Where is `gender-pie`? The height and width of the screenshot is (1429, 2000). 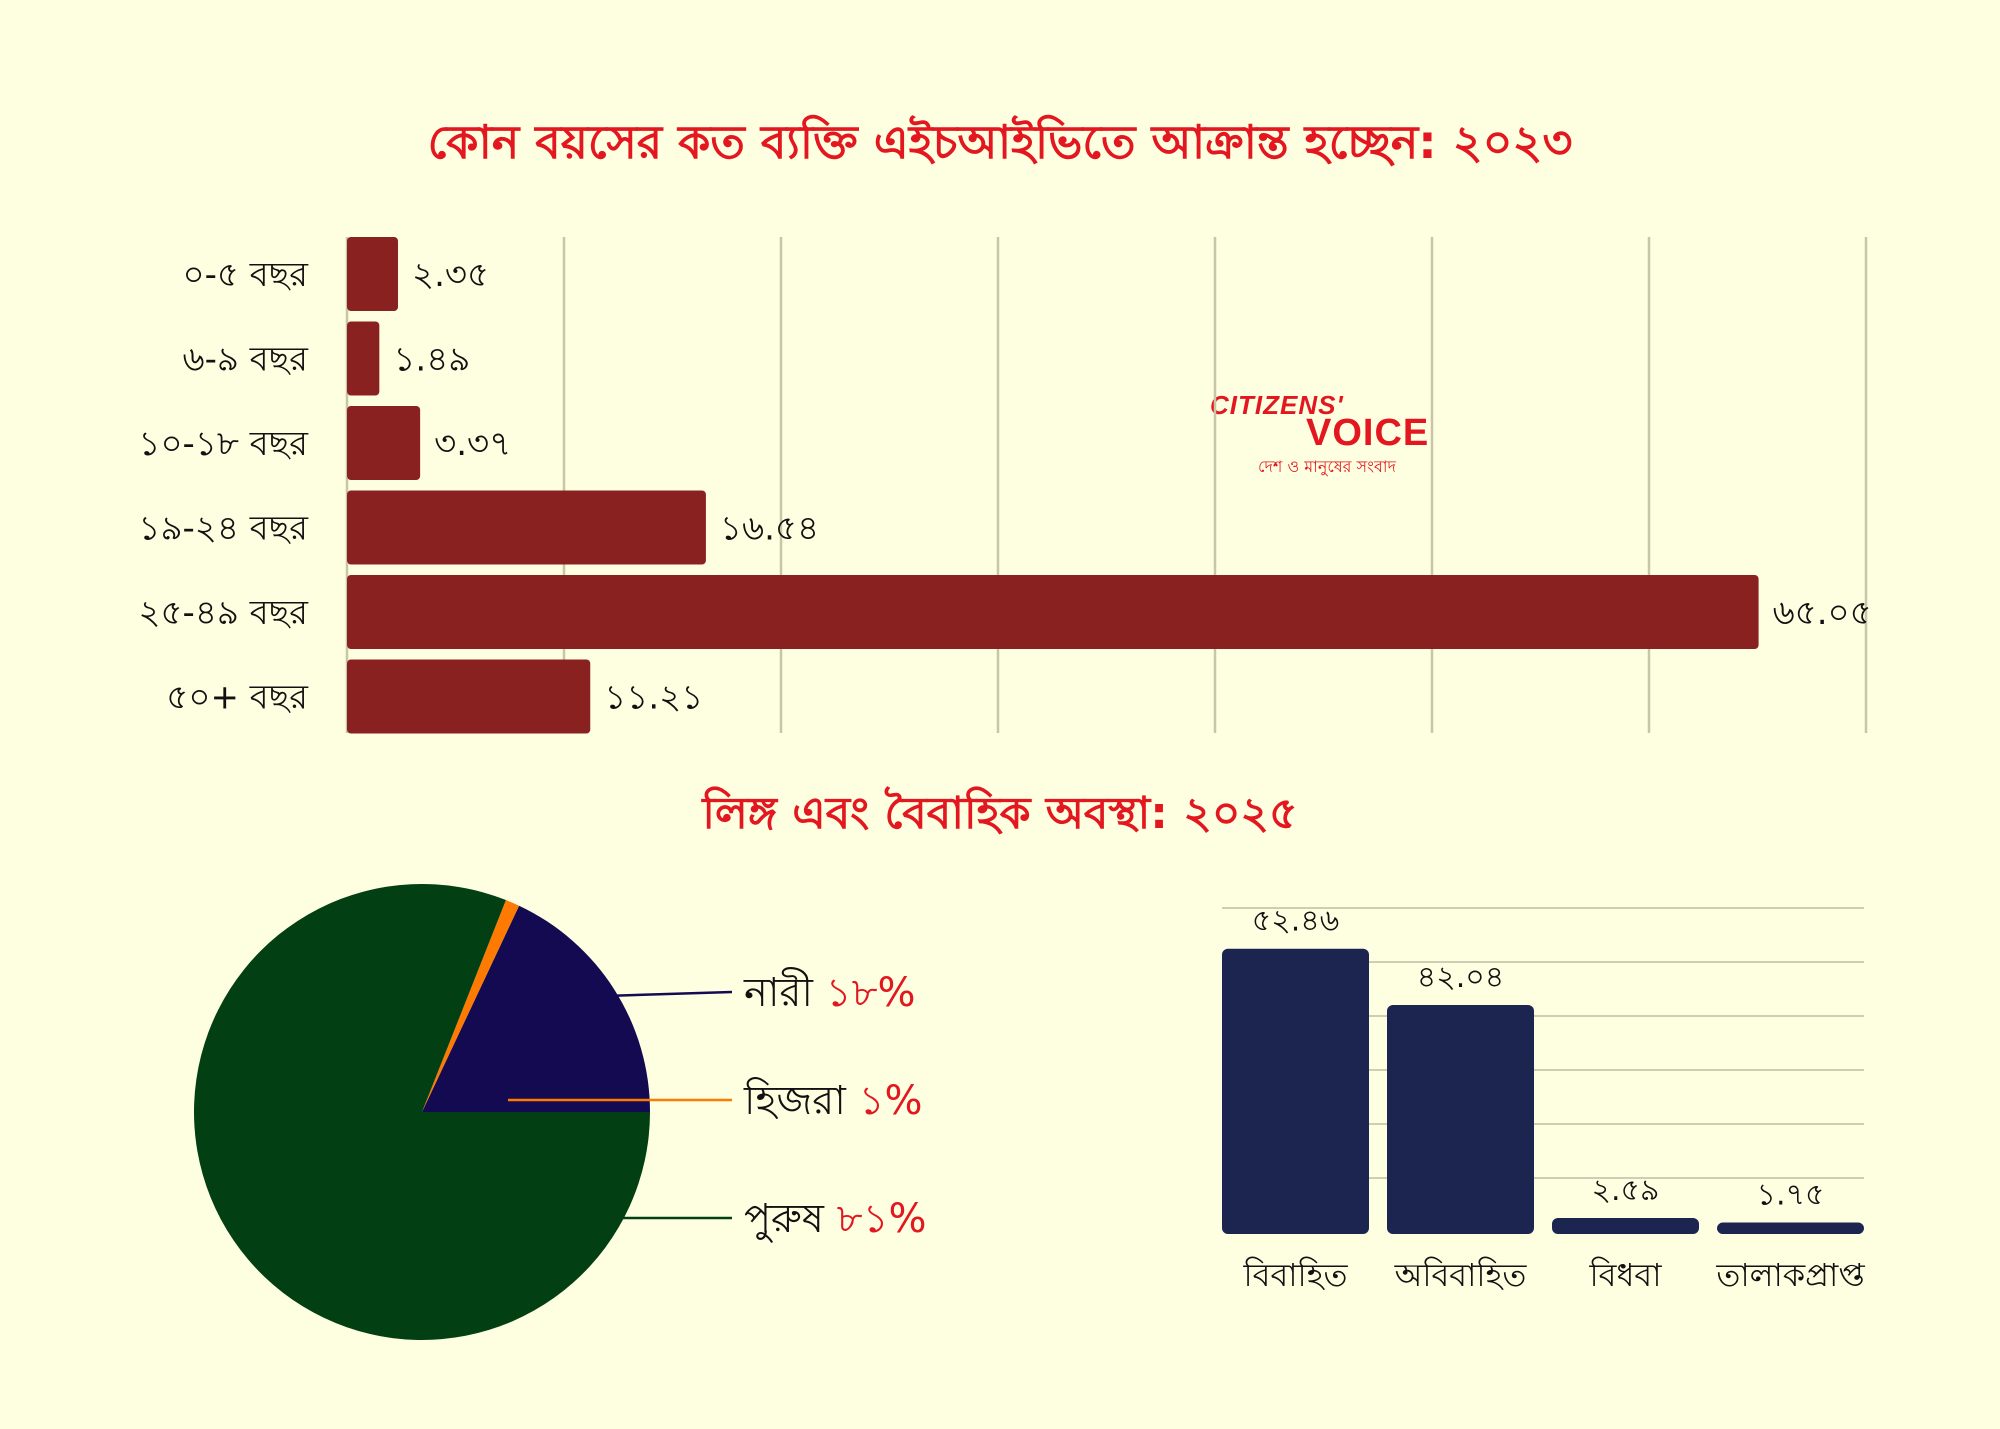
gender-pie is located at coordinates (422, 1112).